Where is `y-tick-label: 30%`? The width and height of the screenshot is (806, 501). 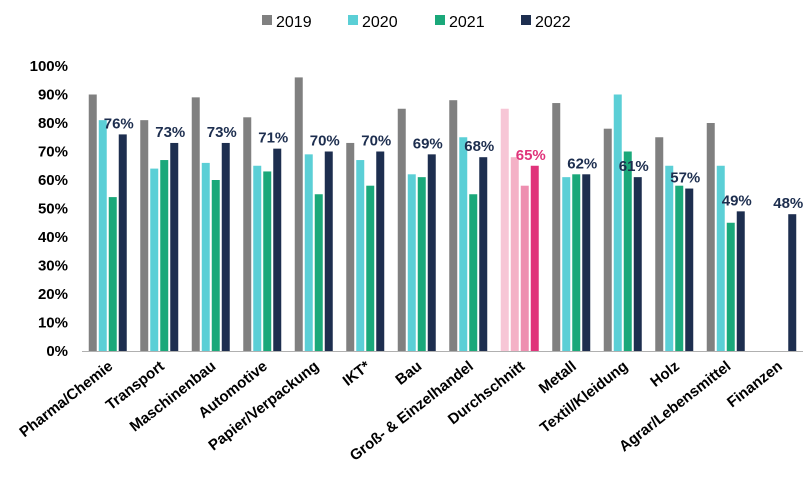 y-tick-label: 30% is located at coordinates (53, 266).